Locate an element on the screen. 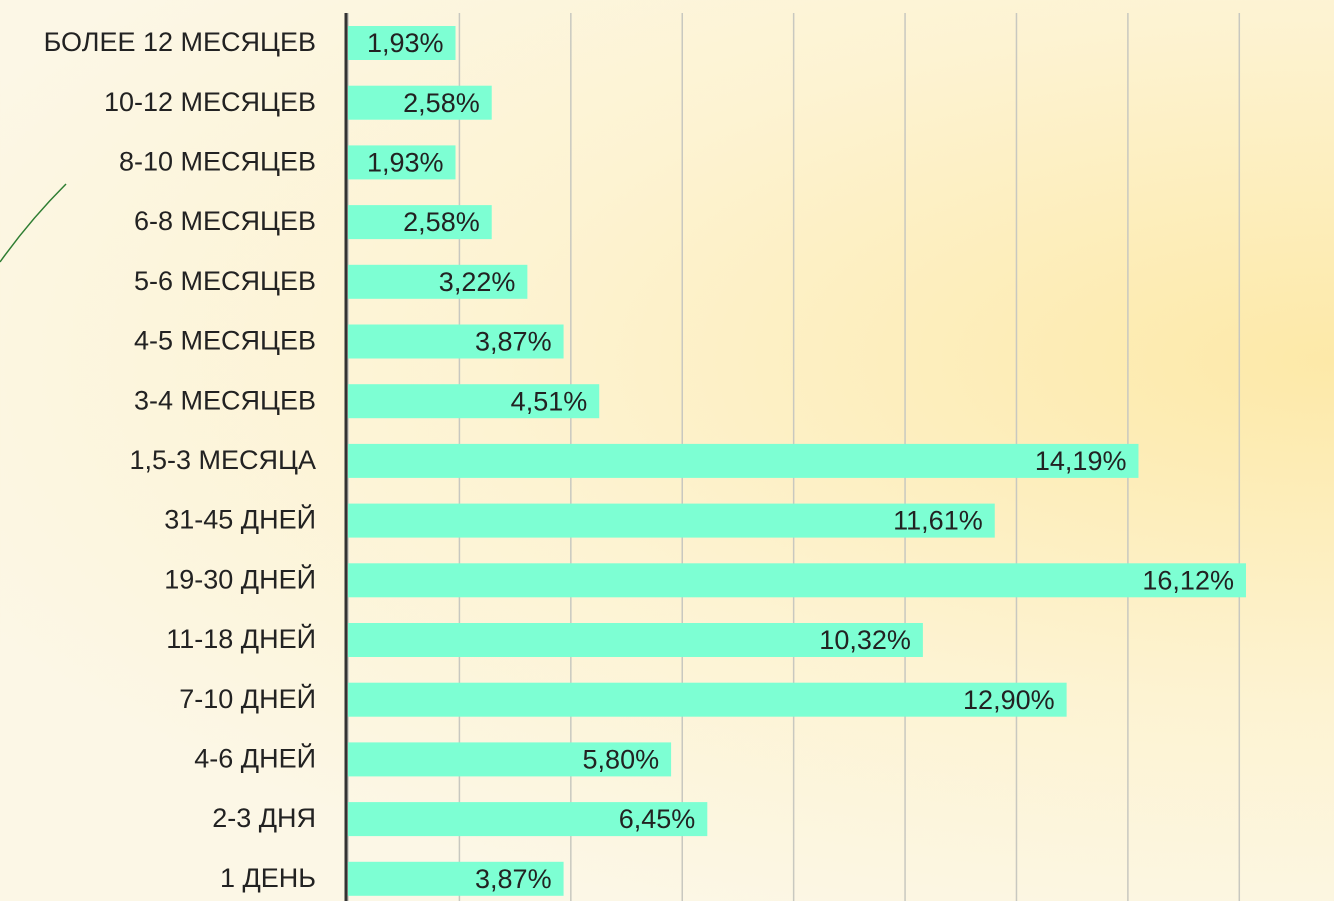 The width and height of the screenshot is (1334, 901). y-tick-label: 5-6 МЕСЯЦЕВ is located at coordinates (225, 281).